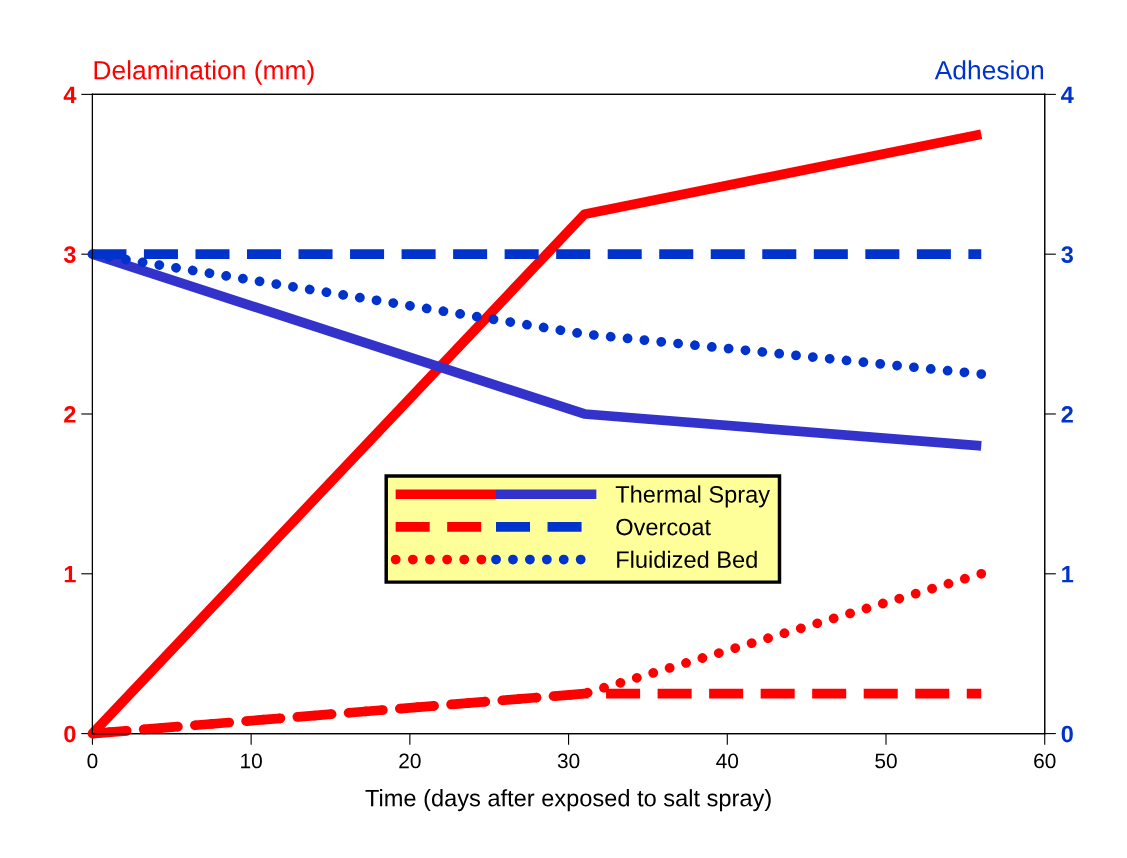 The height and width of the screenshot is (858, 1127). Describe the element at coordinates (687, 559) in the screenshot. I see `legend-label: Fluidized Bed` at that location.